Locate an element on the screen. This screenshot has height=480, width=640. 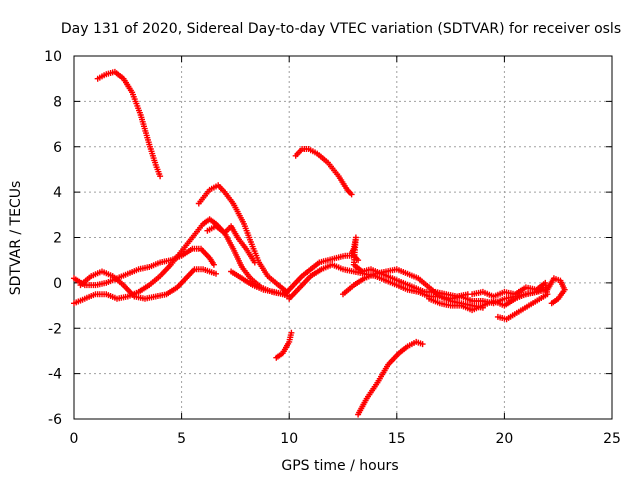
y-tick-label: 4 is located at coordinates (57, 193).